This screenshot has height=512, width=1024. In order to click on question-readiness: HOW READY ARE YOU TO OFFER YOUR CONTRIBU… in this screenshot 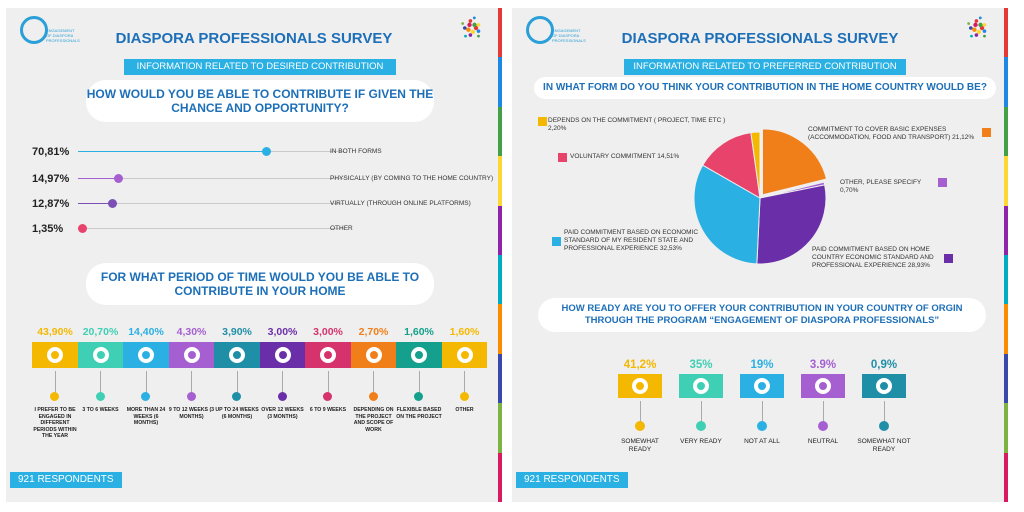, I will do `click(762, 315)`.